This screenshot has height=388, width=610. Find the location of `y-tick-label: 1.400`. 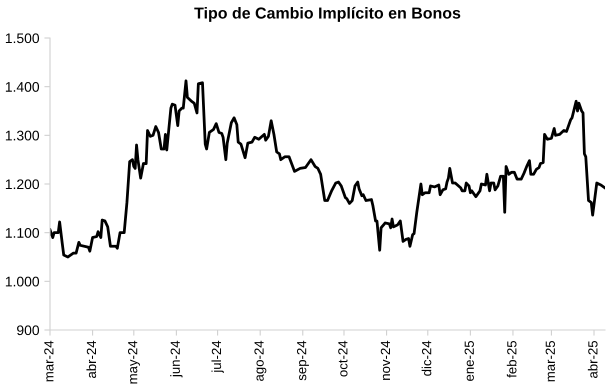

y-tick-label: 1.400 is located at coordinates (23, 87).